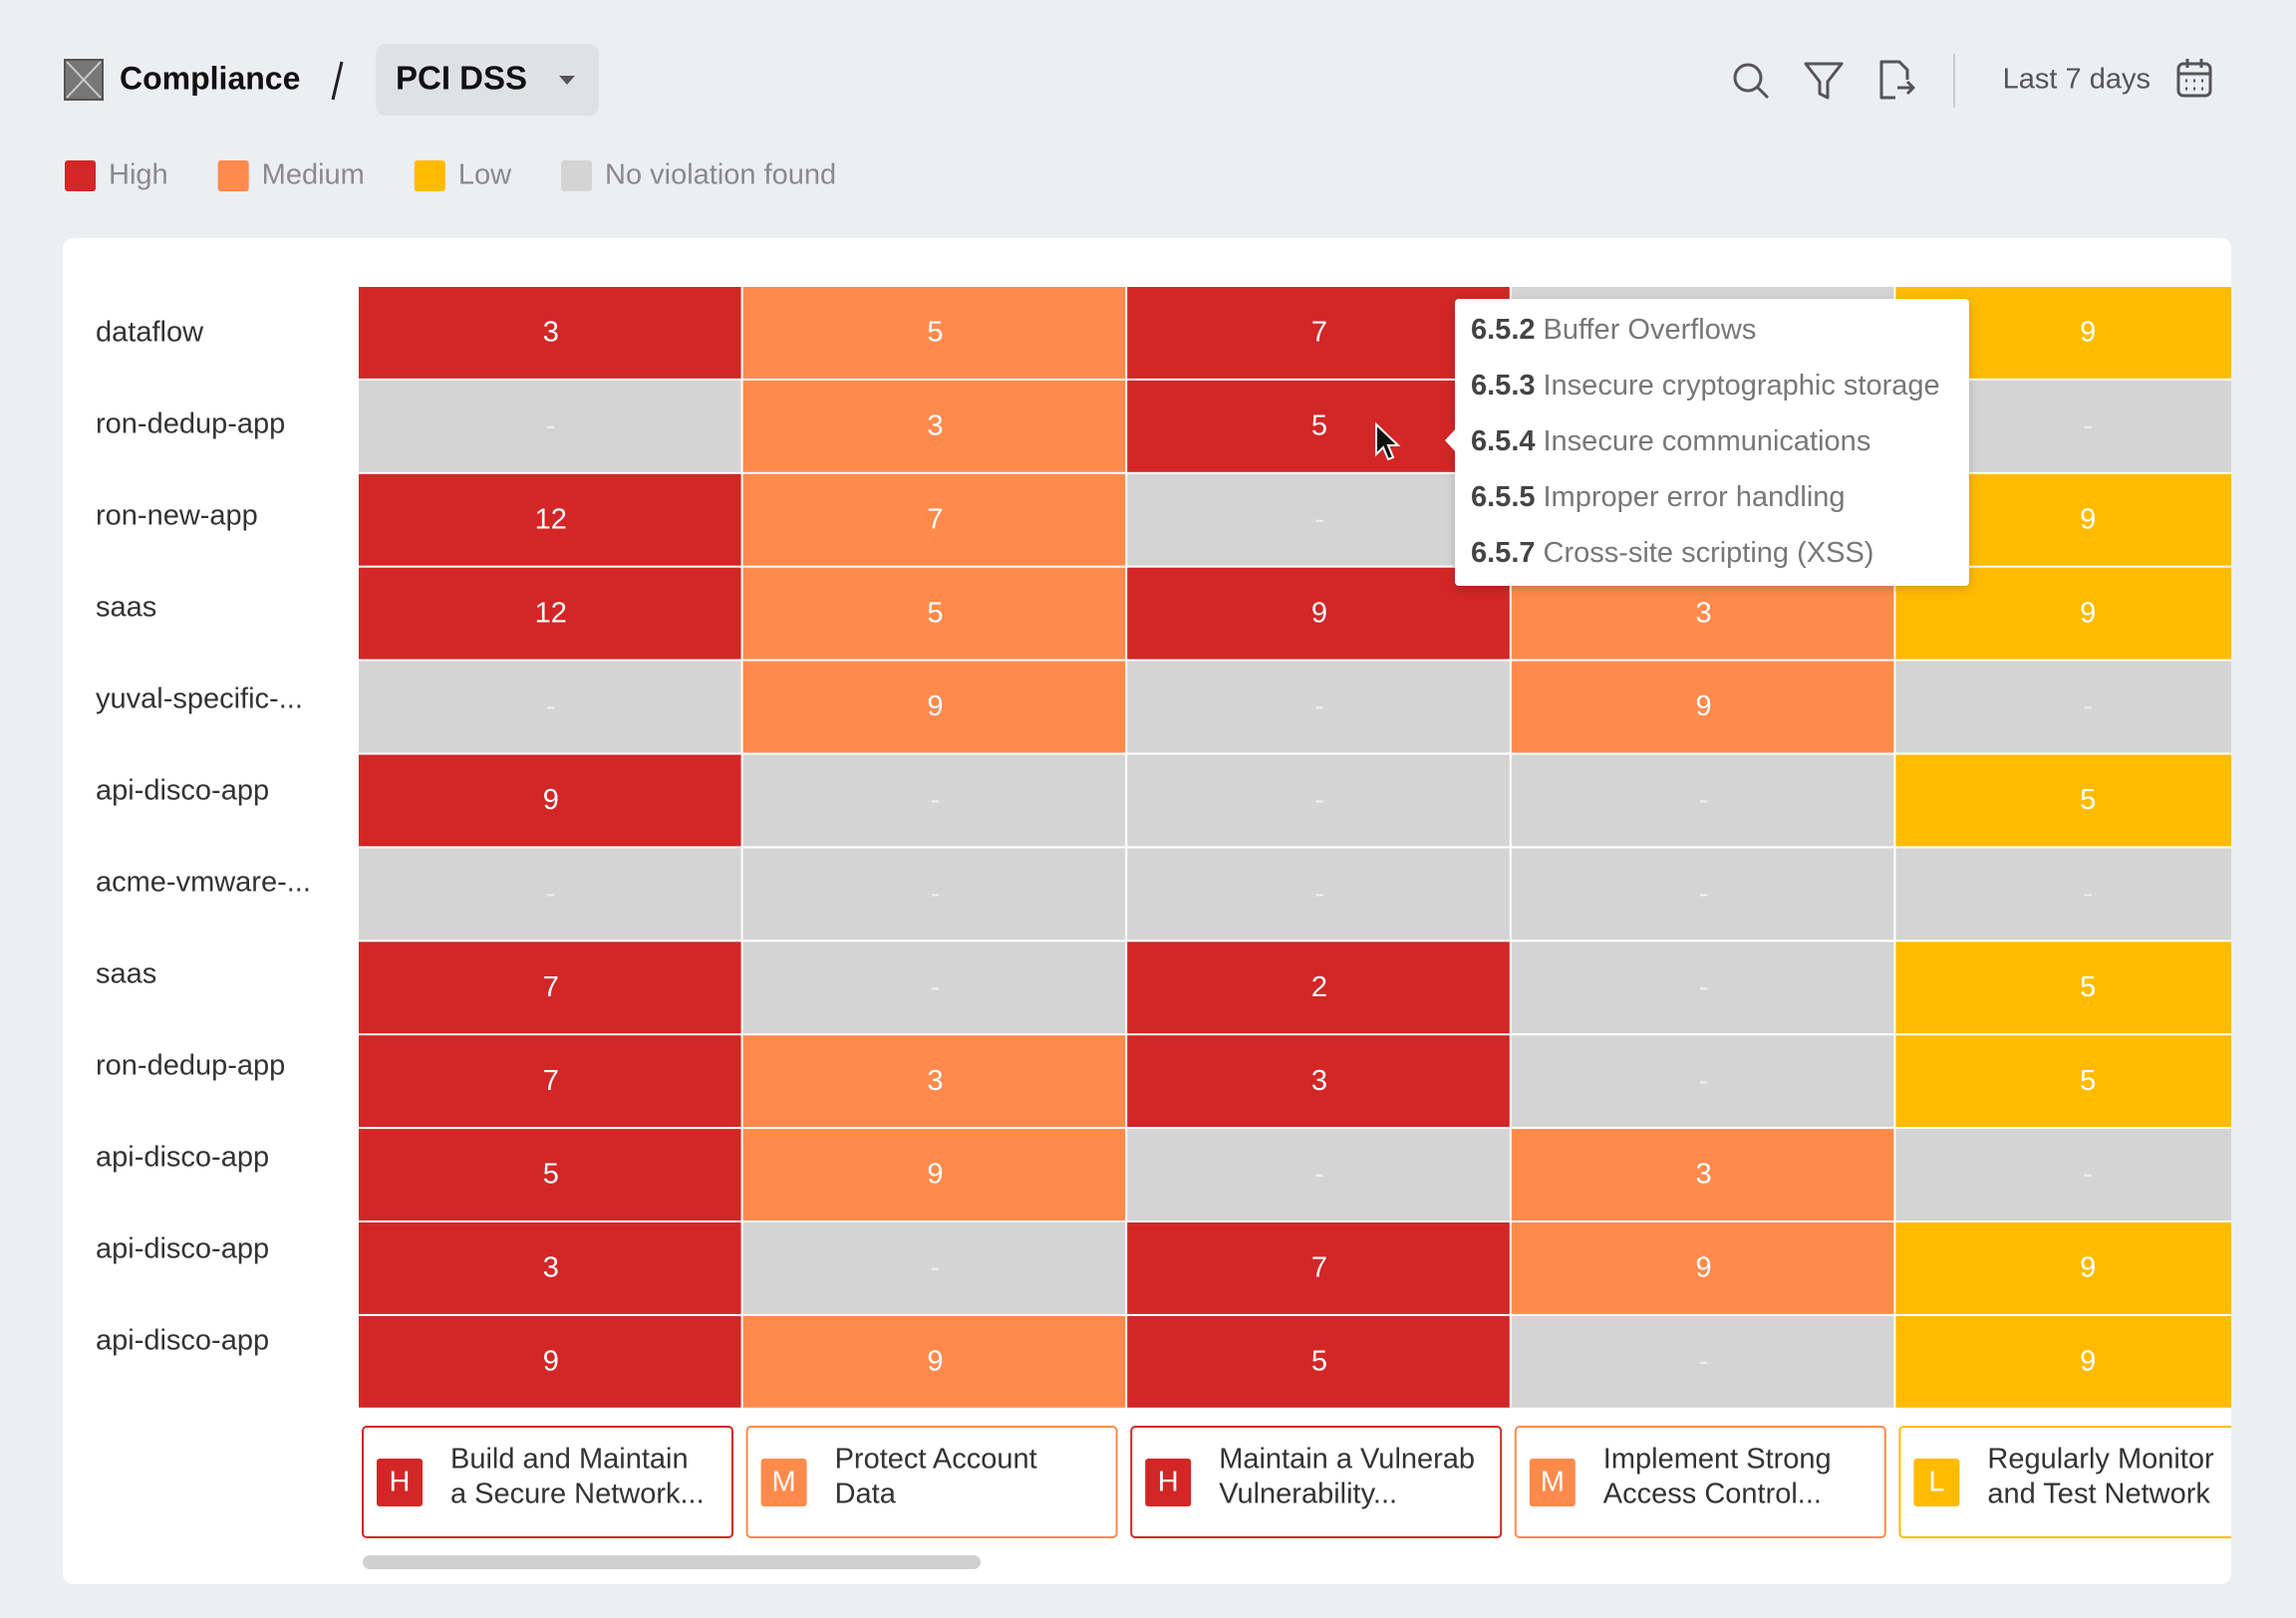 Image resolution: width=2296 pixels, height=1618 pixels. Describe the element at coordinates (1553, 1482) in the screenshot. I see `severity-letter: M` at that location.